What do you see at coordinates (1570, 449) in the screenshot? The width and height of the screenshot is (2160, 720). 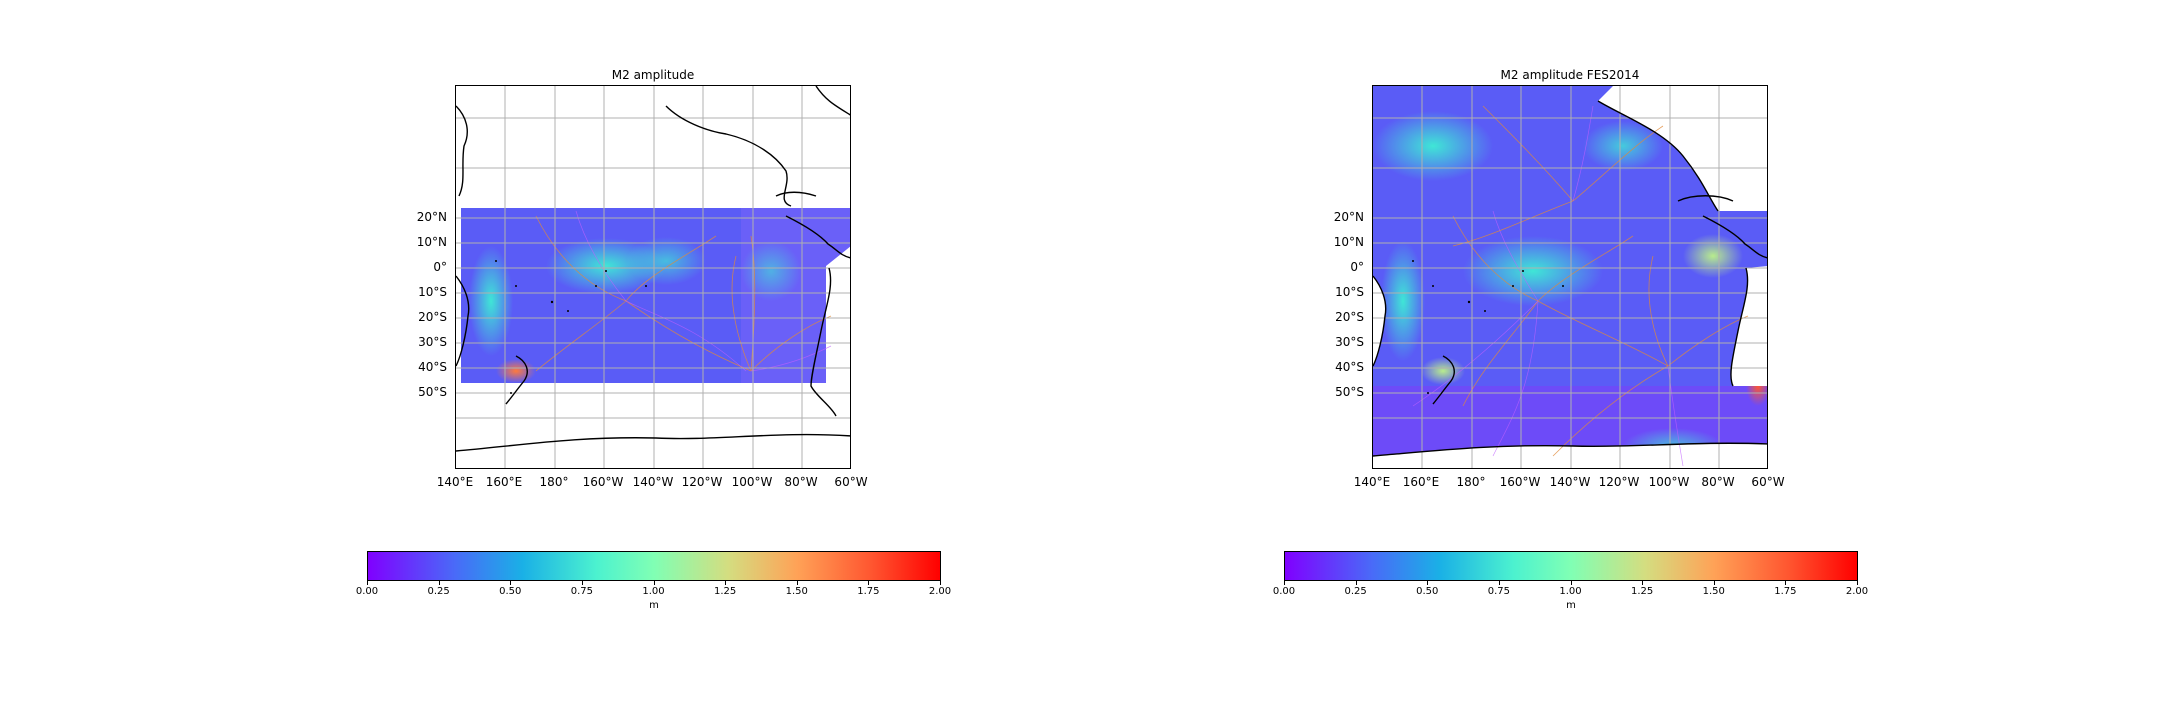 I see `coast-antarctica` at bounding box center [1570, 449].